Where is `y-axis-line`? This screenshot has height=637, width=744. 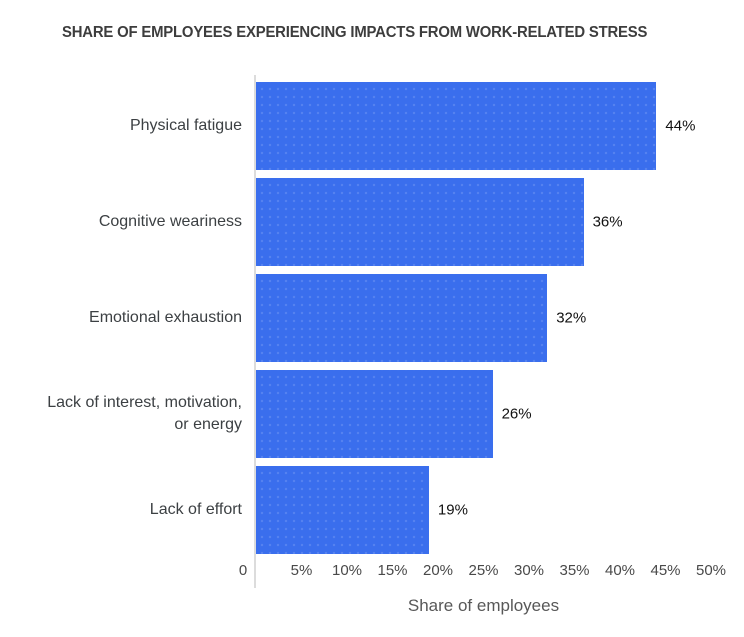 y-axis-line is located at coordinates (255, 331).